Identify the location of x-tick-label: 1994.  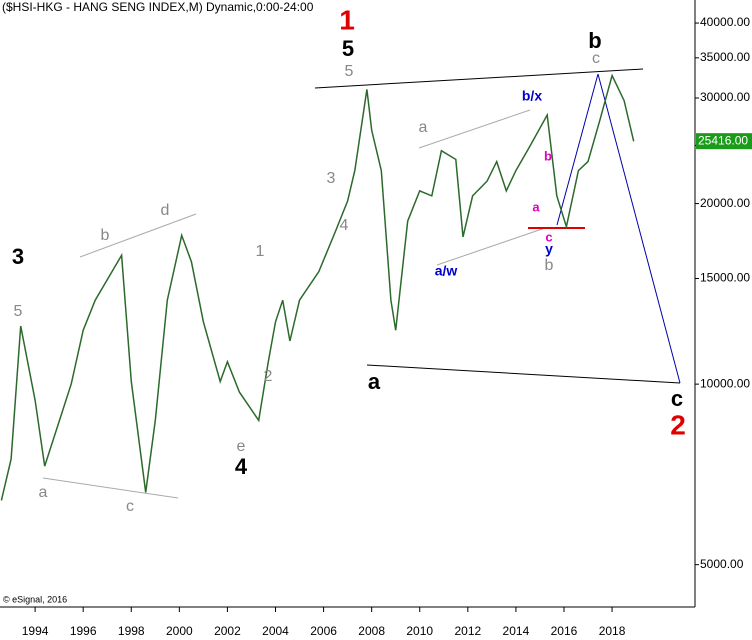
(35, 631).